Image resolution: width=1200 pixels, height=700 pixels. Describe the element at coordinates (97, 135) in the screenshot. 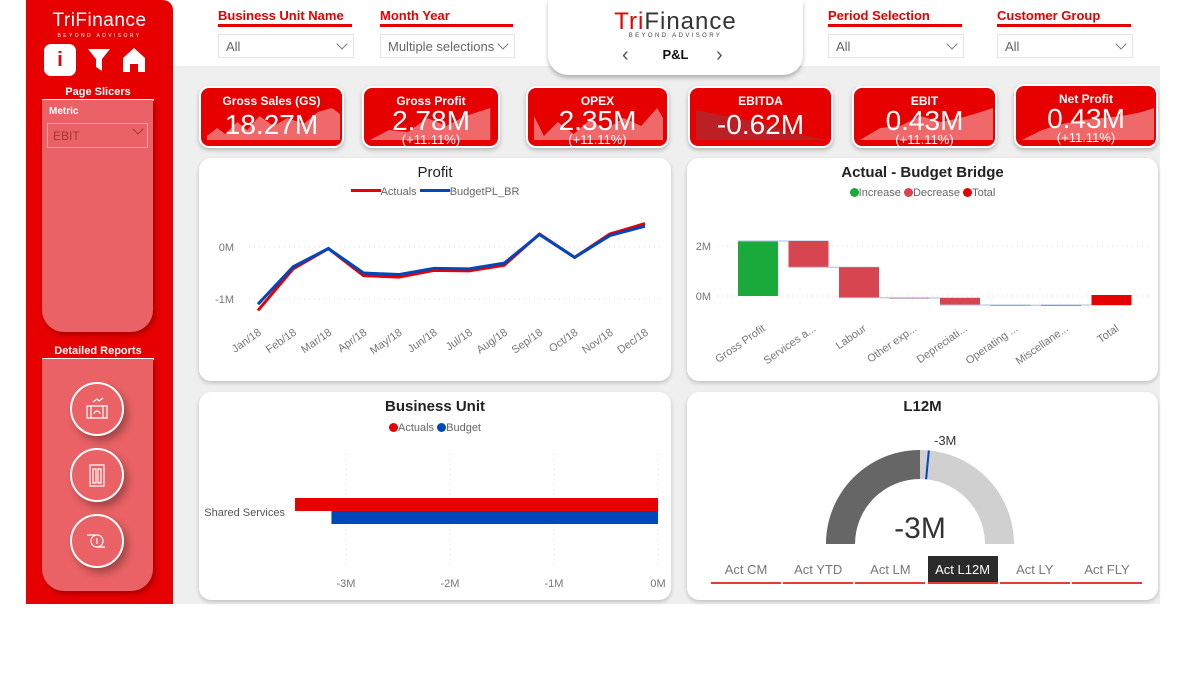

I see `metric-dropdown: EBIT` at that location.